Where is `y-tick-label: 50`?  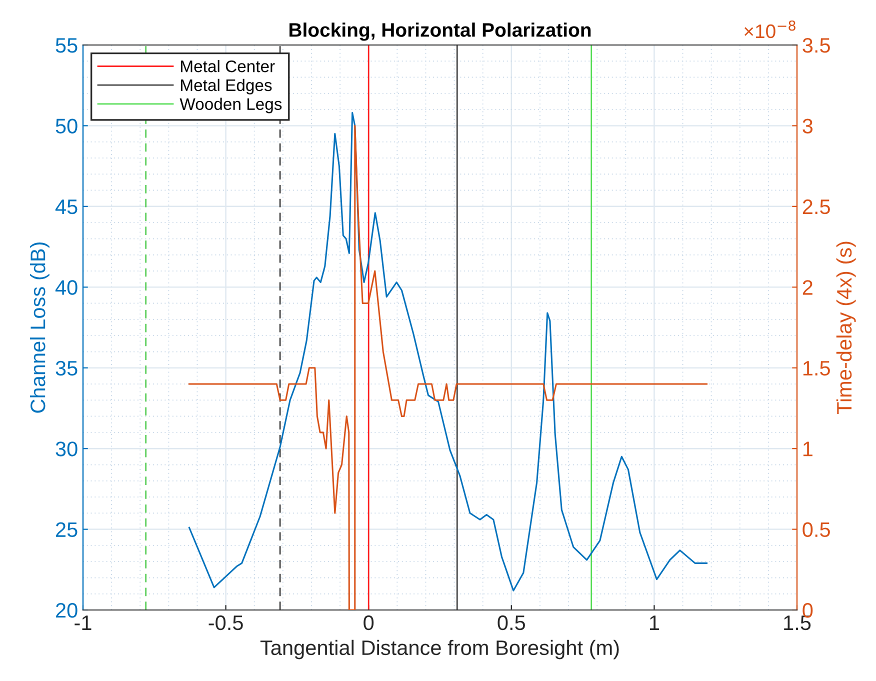 y-tick-label: 50 is located at coordinates (67, 126).